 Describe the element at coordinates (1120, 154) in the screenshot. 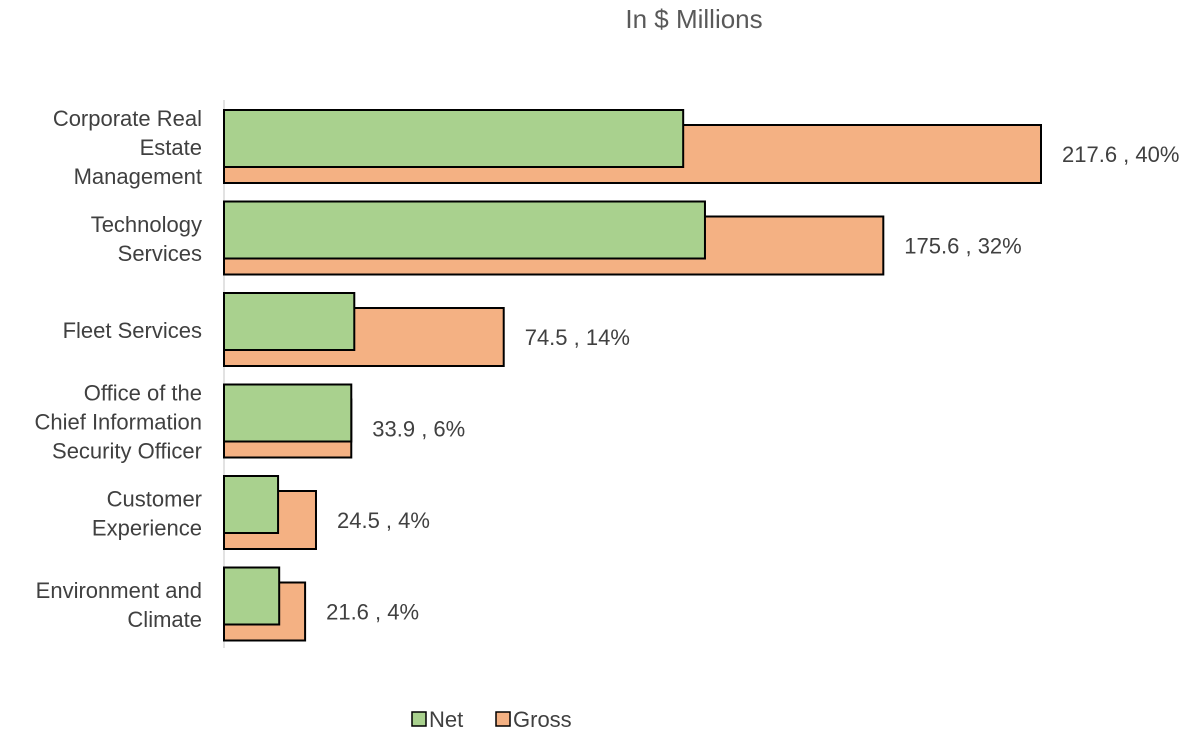

I see `data-label: 217.6 , 40%` at that location.